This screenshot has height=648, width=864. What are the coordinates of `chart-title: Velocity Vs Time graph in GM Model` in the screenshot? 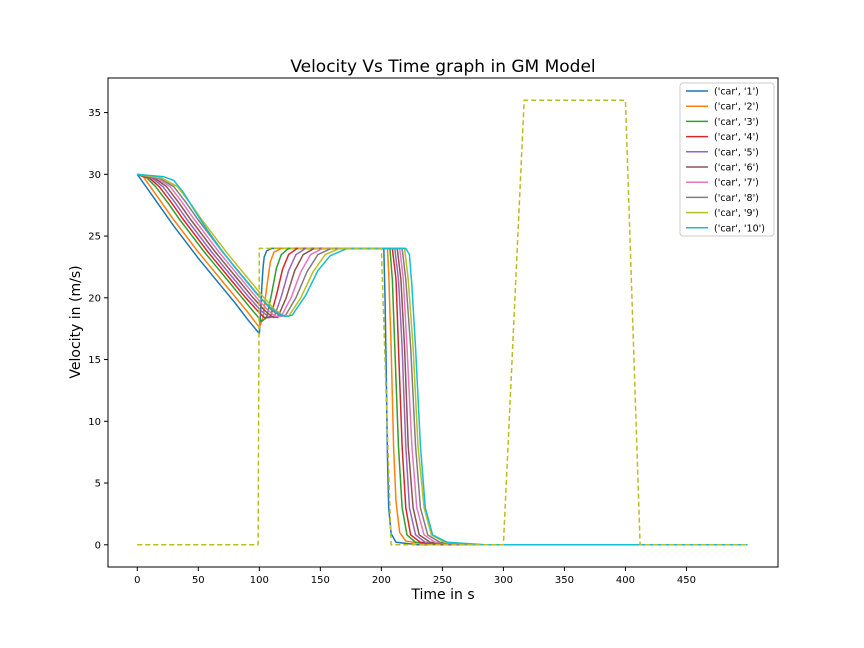 It's located at (442, 67).